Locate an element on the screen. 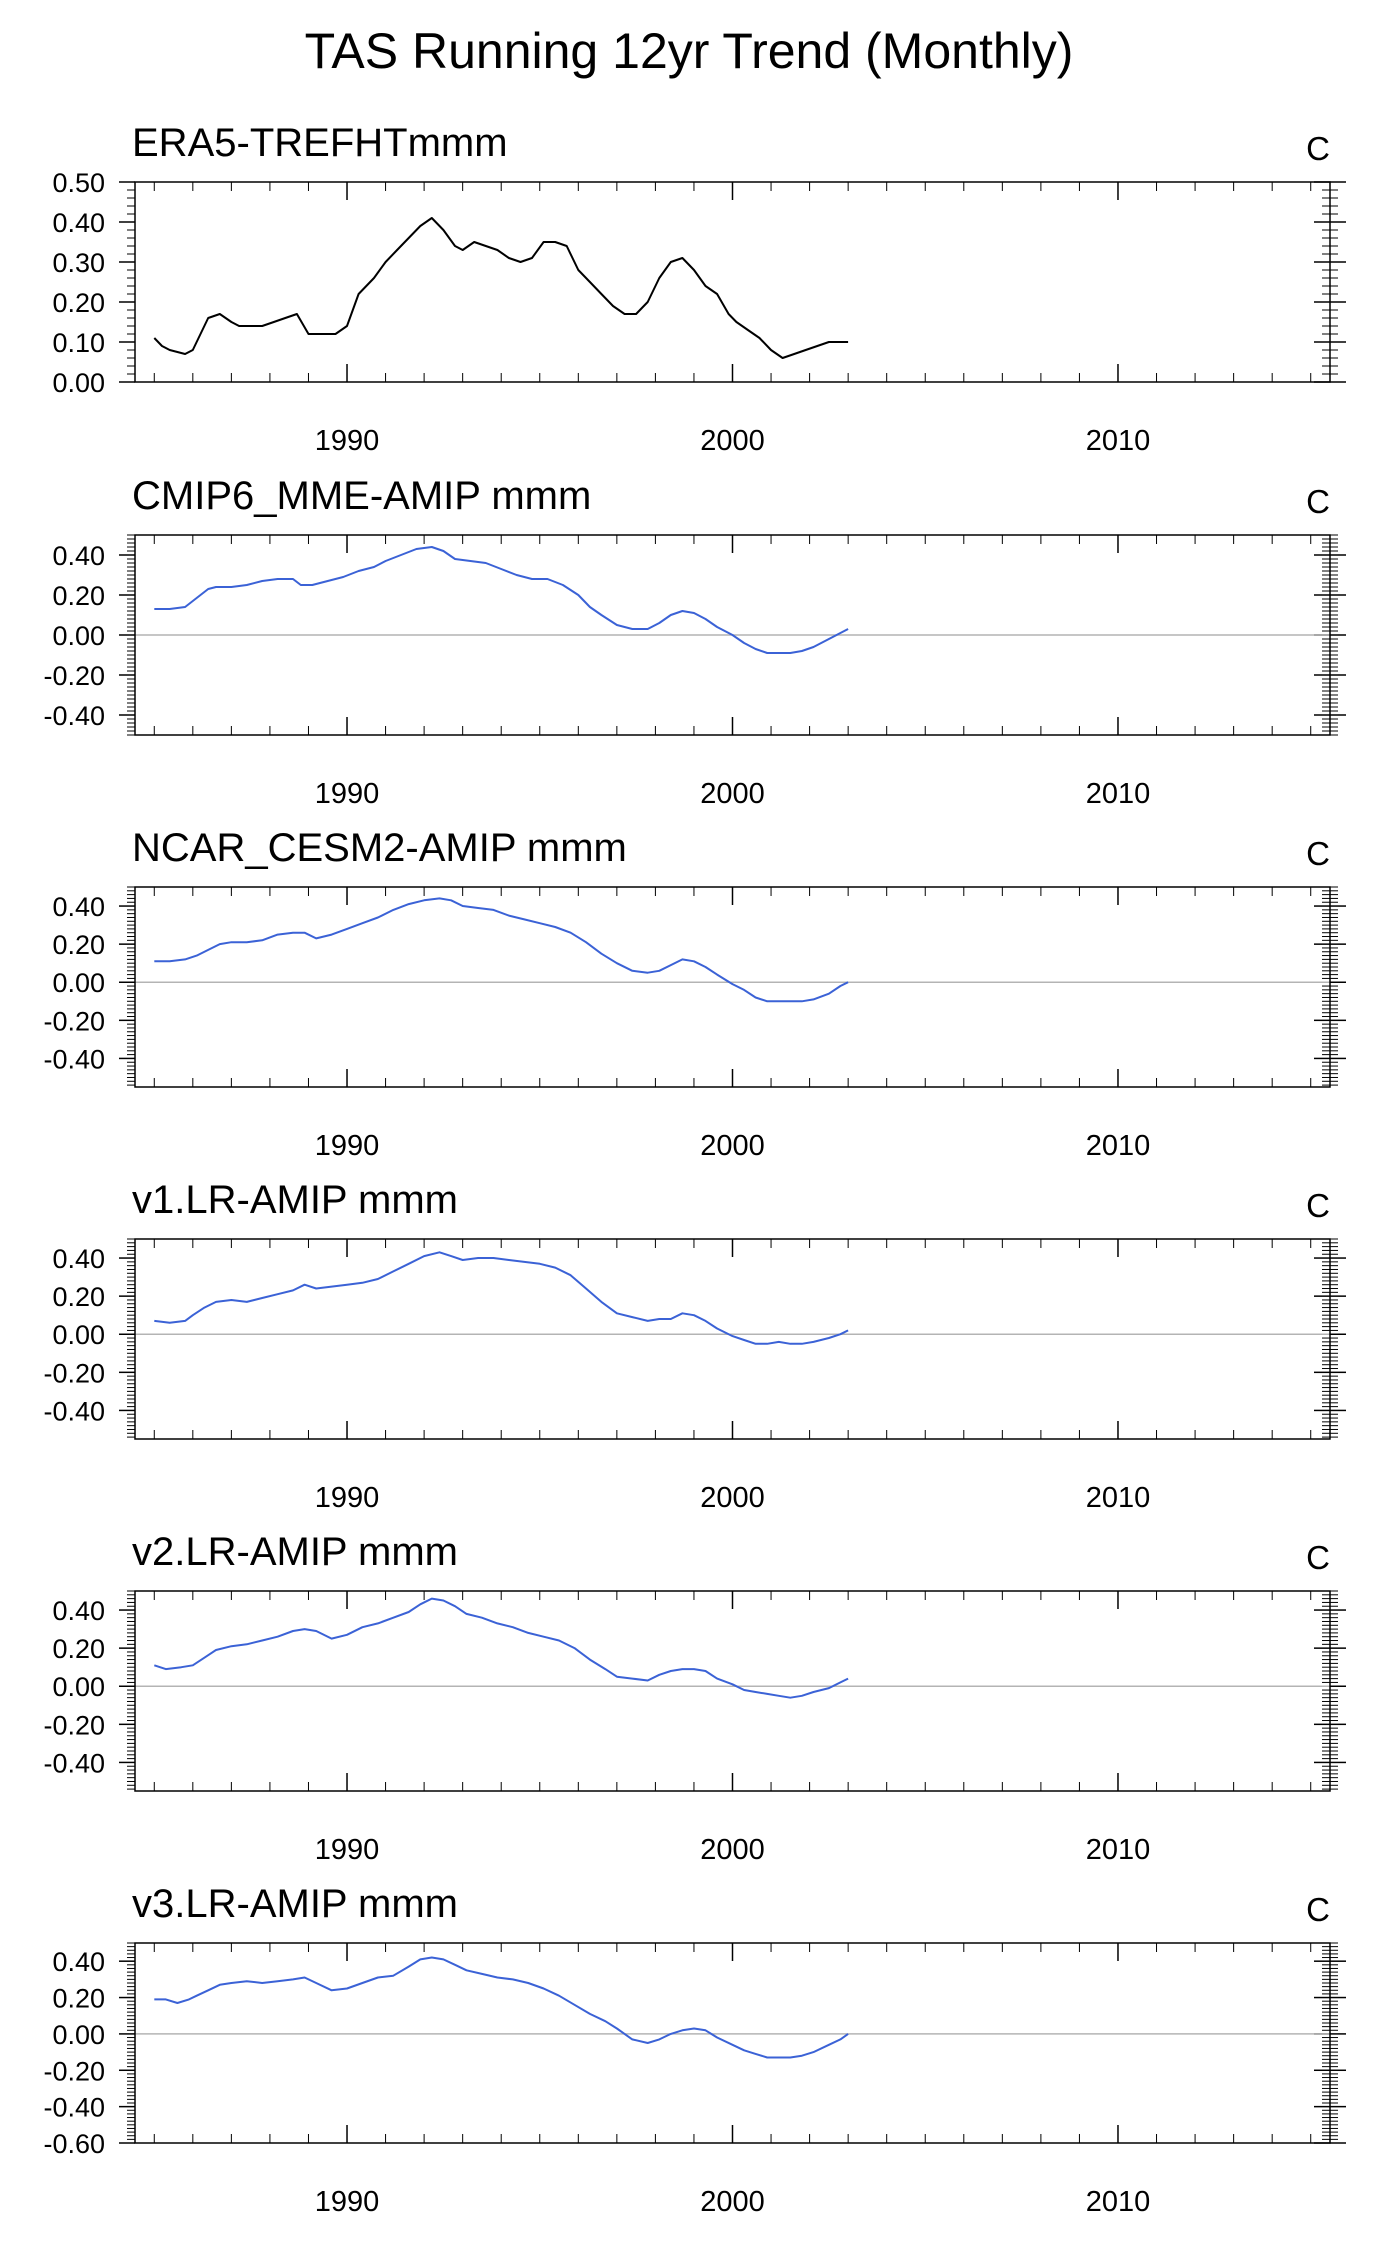 Image resolution: width=1378 pixels, height=2256 pixels. panel-3-y-tick-label: 0.40 is located at coordinates (78, 907).